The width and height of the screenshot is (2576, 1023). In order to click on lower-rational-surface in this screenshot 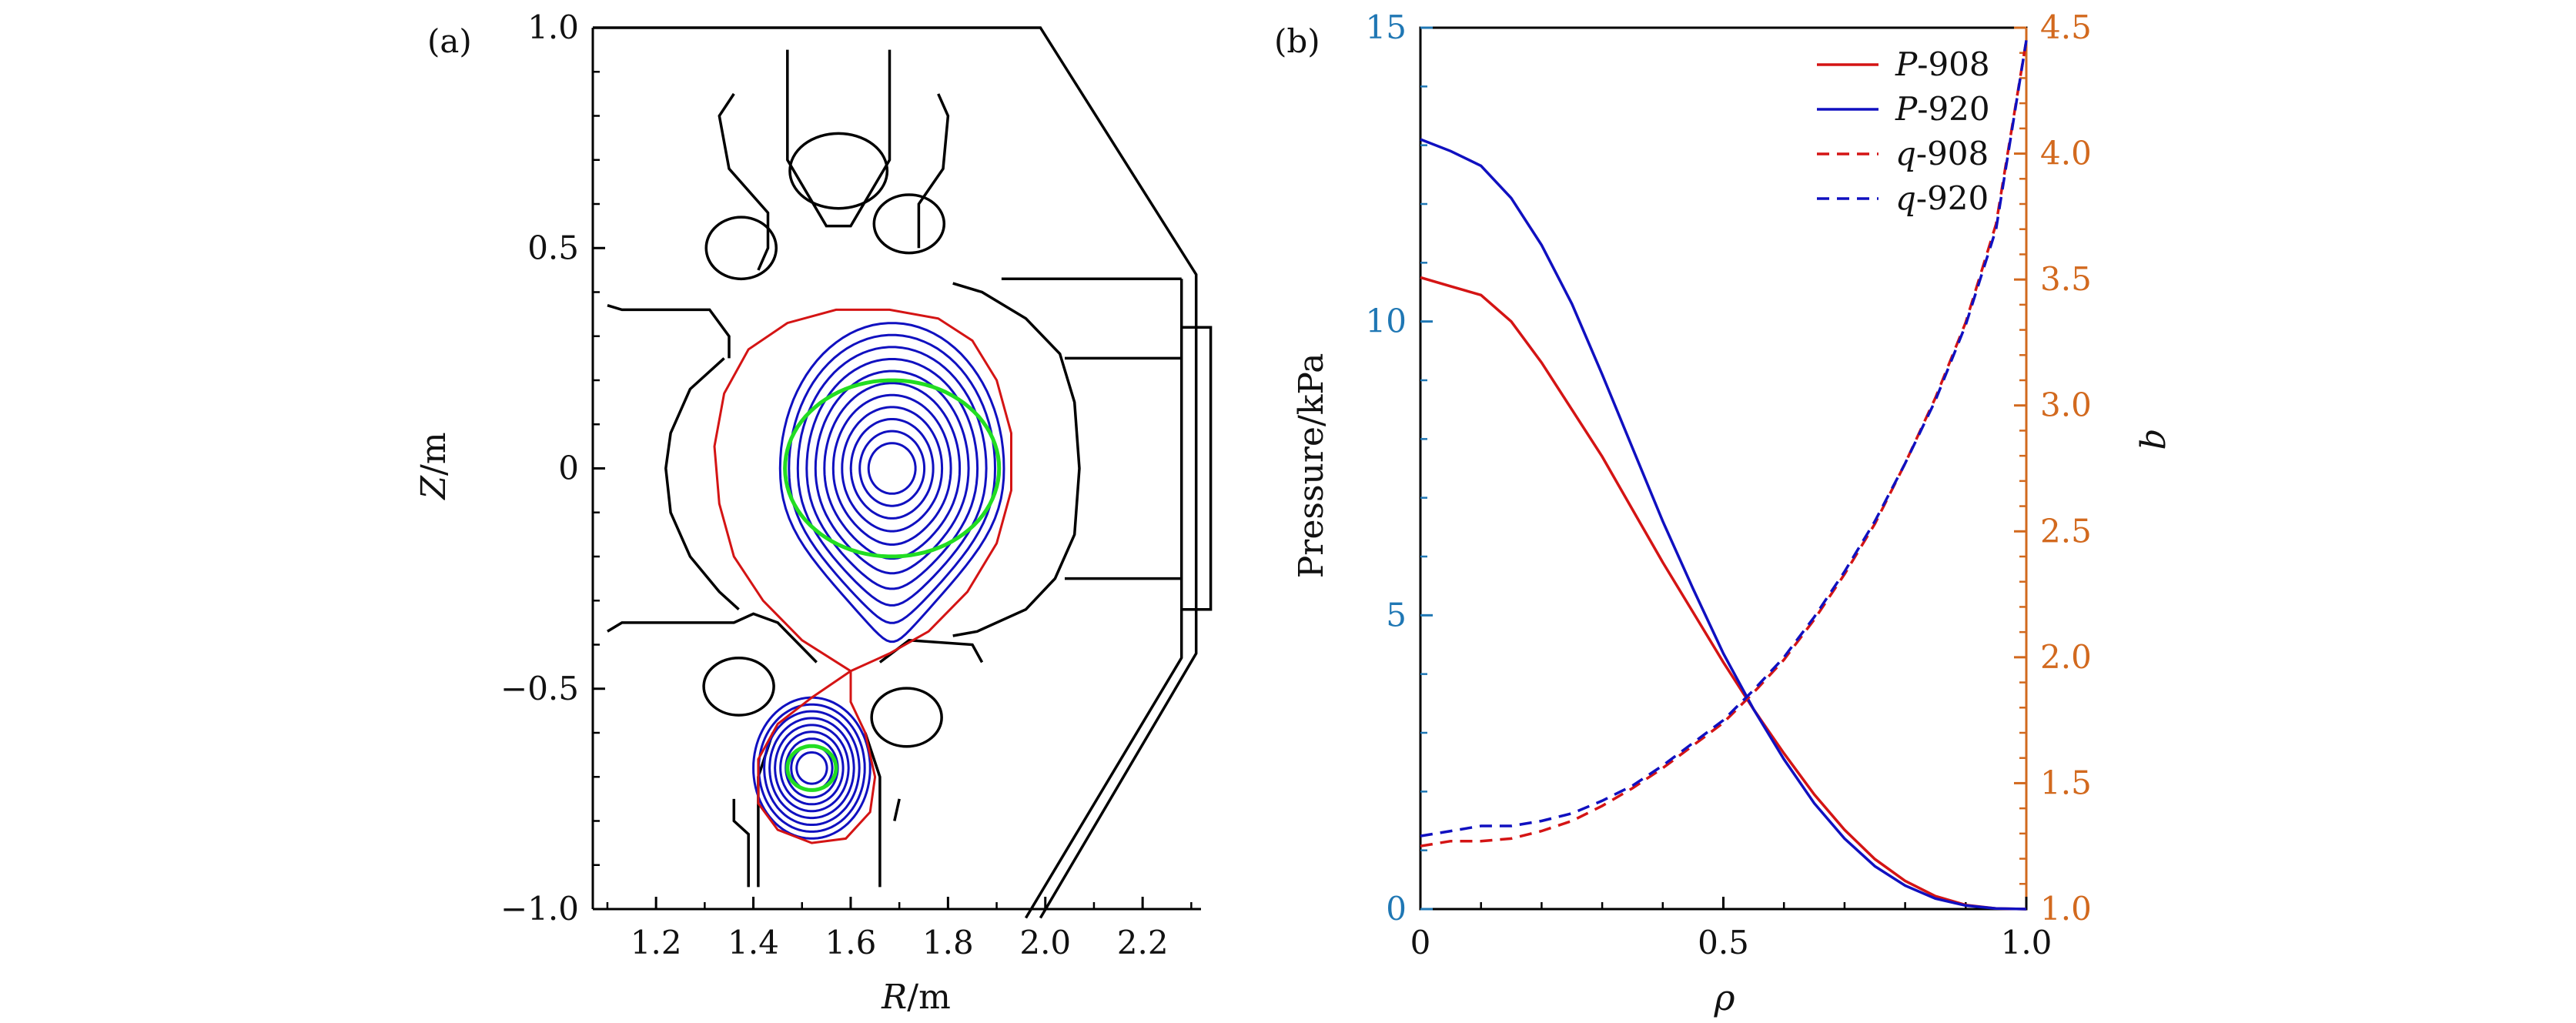, I will do `click(811, 768)`.